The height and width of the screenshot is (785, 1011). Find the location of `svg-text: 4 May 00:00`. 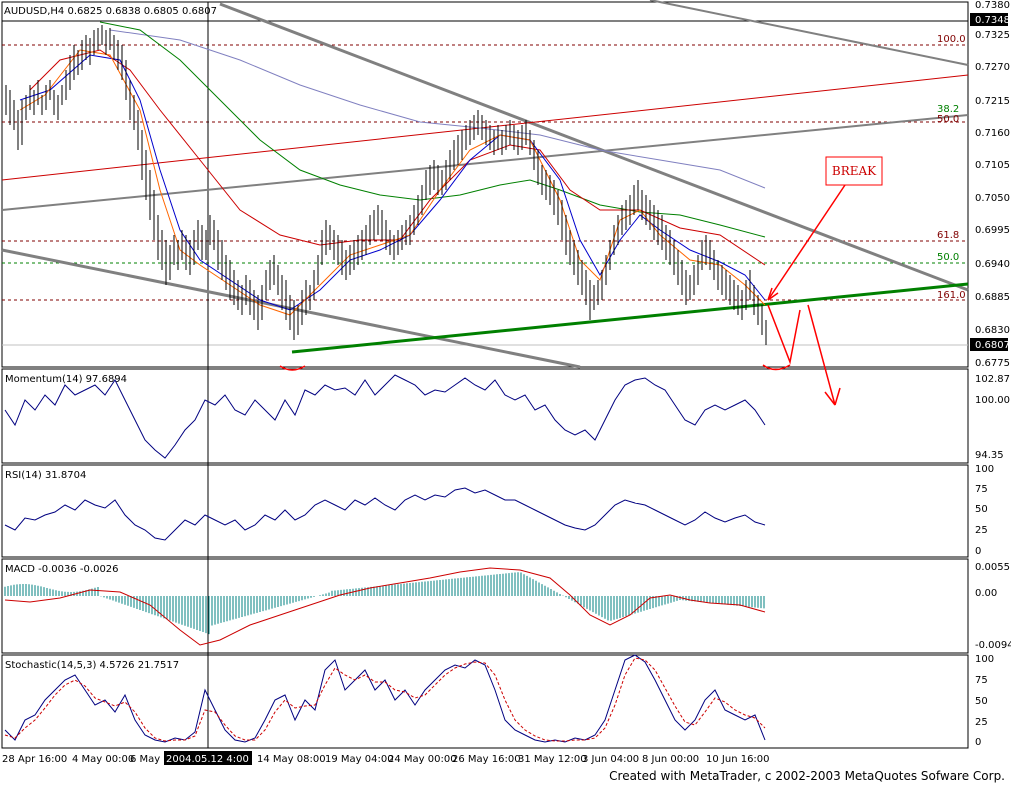

svg-text: 4 May 00:00 is located at coordinates (103, 759).